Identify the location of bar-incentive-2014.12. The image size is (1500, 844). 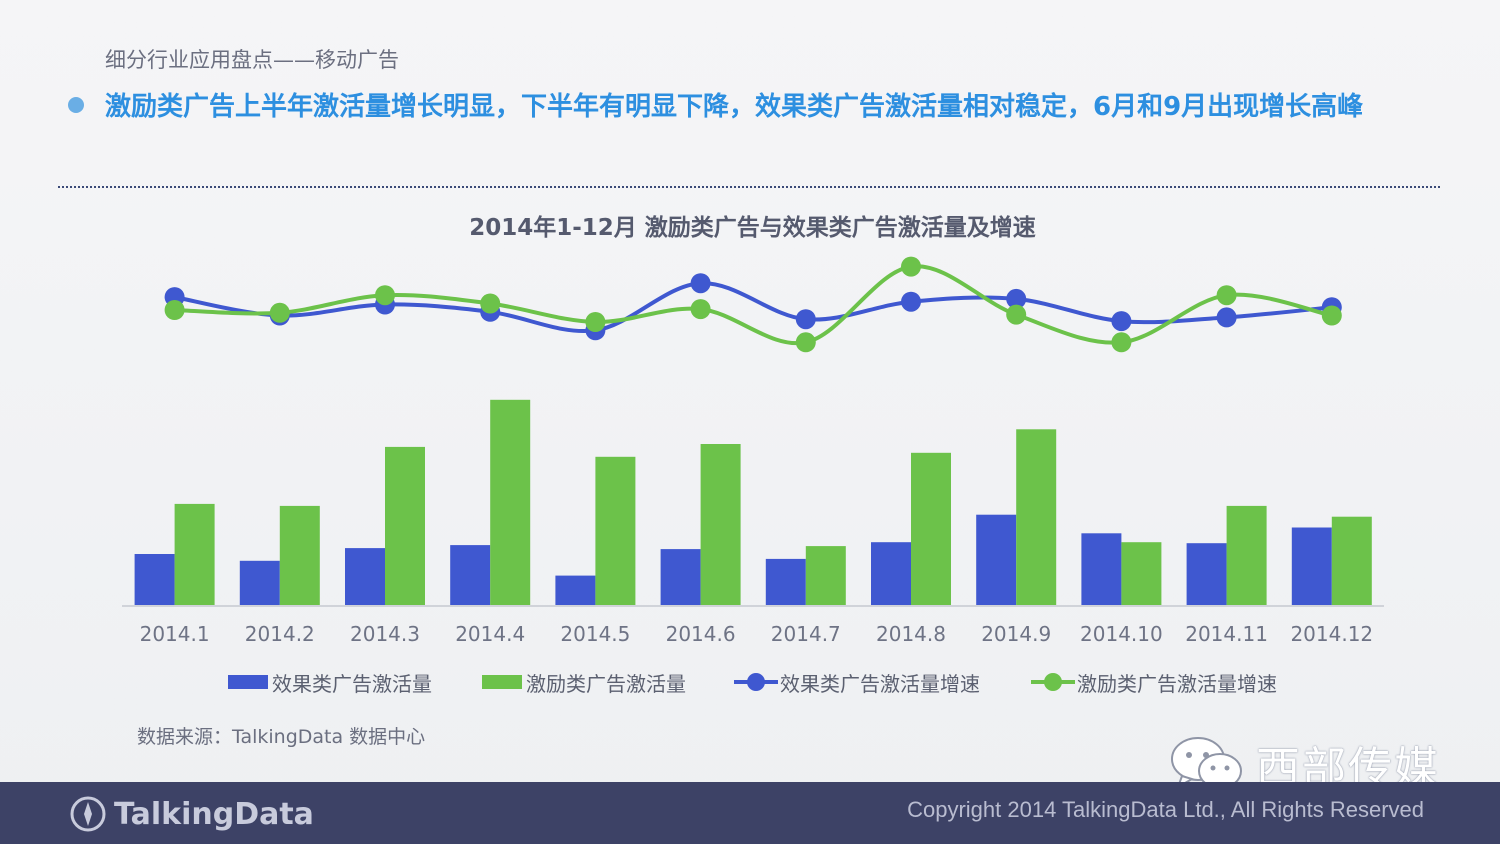
(1351, 561).